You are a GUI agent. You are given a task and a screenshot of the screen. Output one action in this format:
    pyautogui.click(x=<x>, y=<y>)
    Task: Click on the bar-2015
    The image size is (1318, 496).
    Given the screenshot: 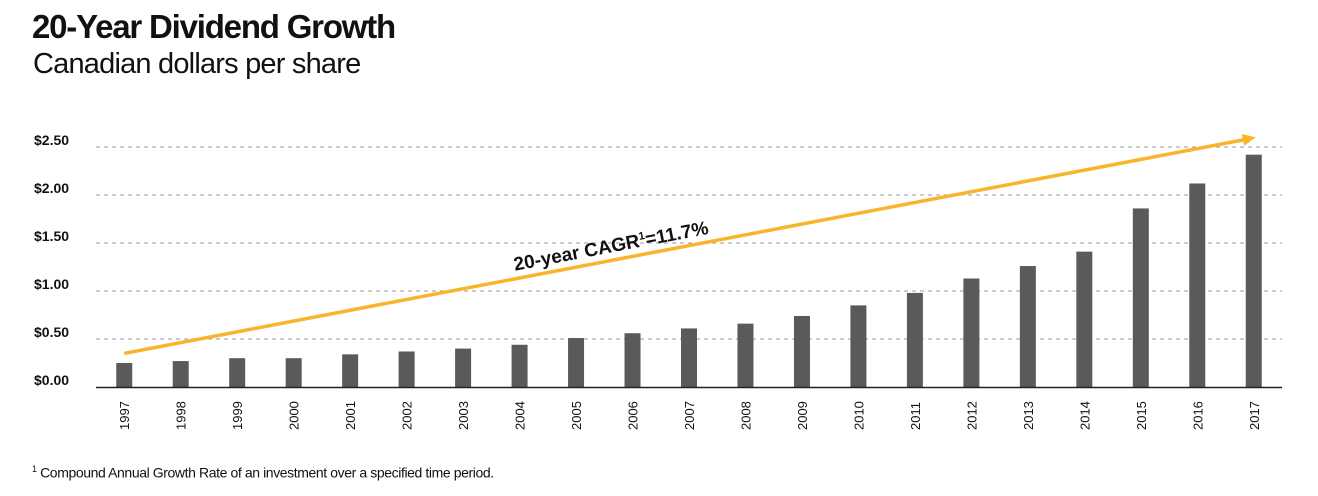 What is the action you would take?
    pyautogui.click(x=1140, y=297)
    